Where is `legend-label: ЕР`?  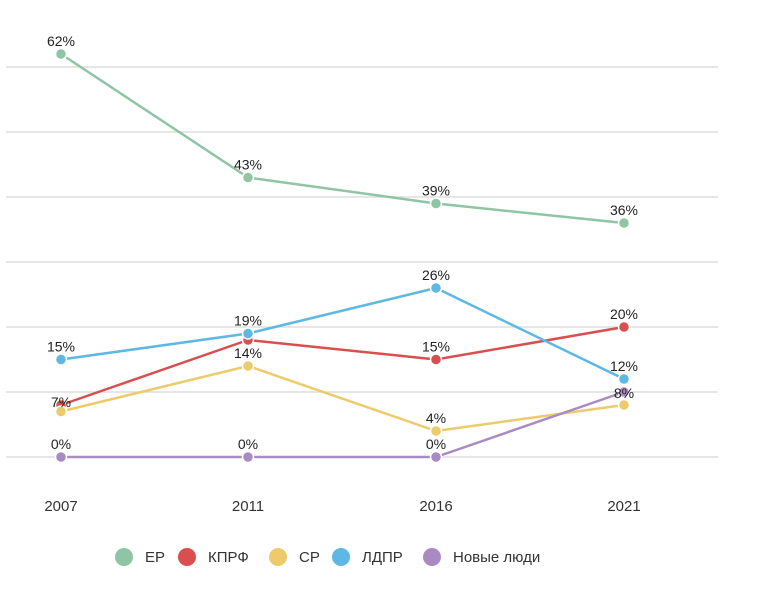 legend-label: ЕР is located at coordinates (155, 557).